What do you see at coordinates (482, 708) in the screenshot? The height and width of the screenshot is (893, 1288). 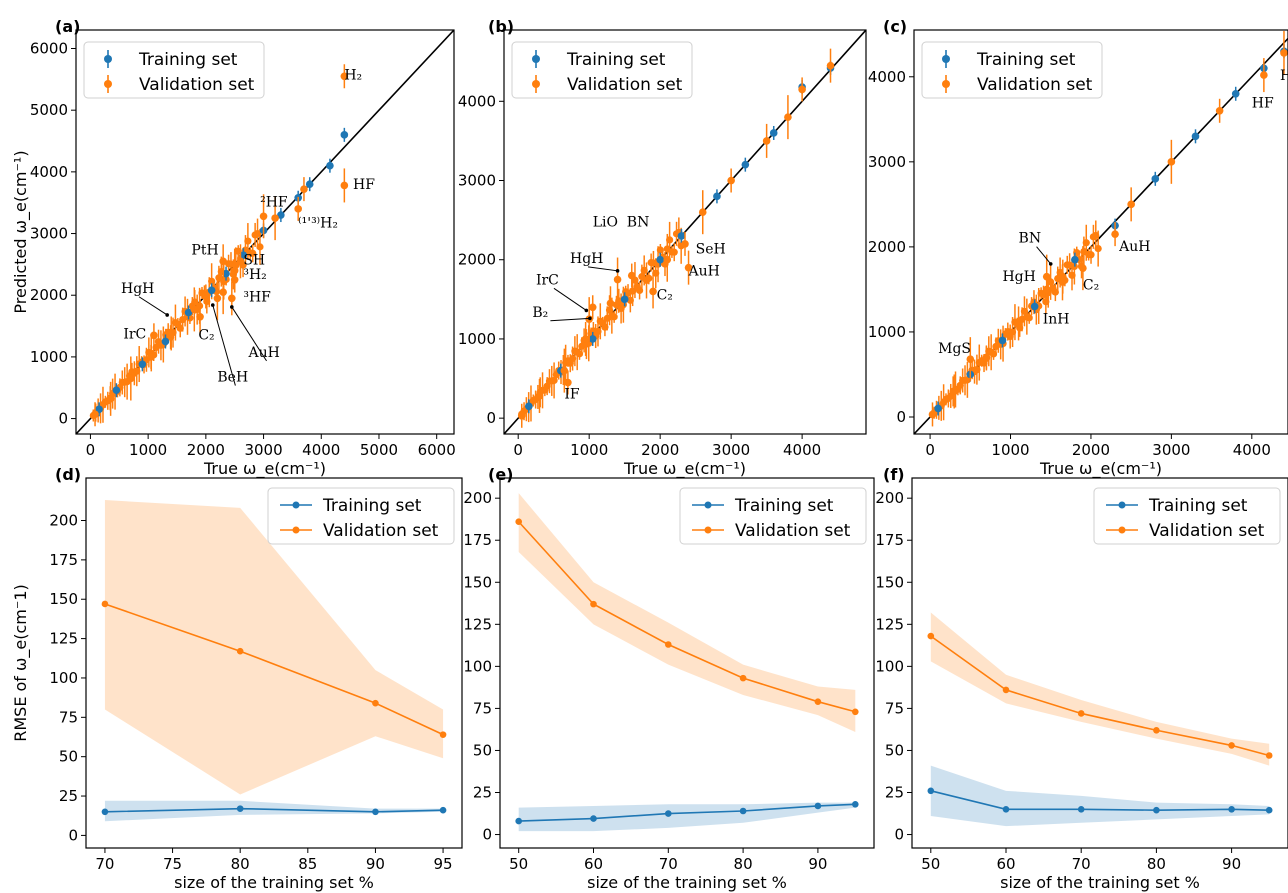 I see `y-tick-label: 75` at bounding box center [482, 708].